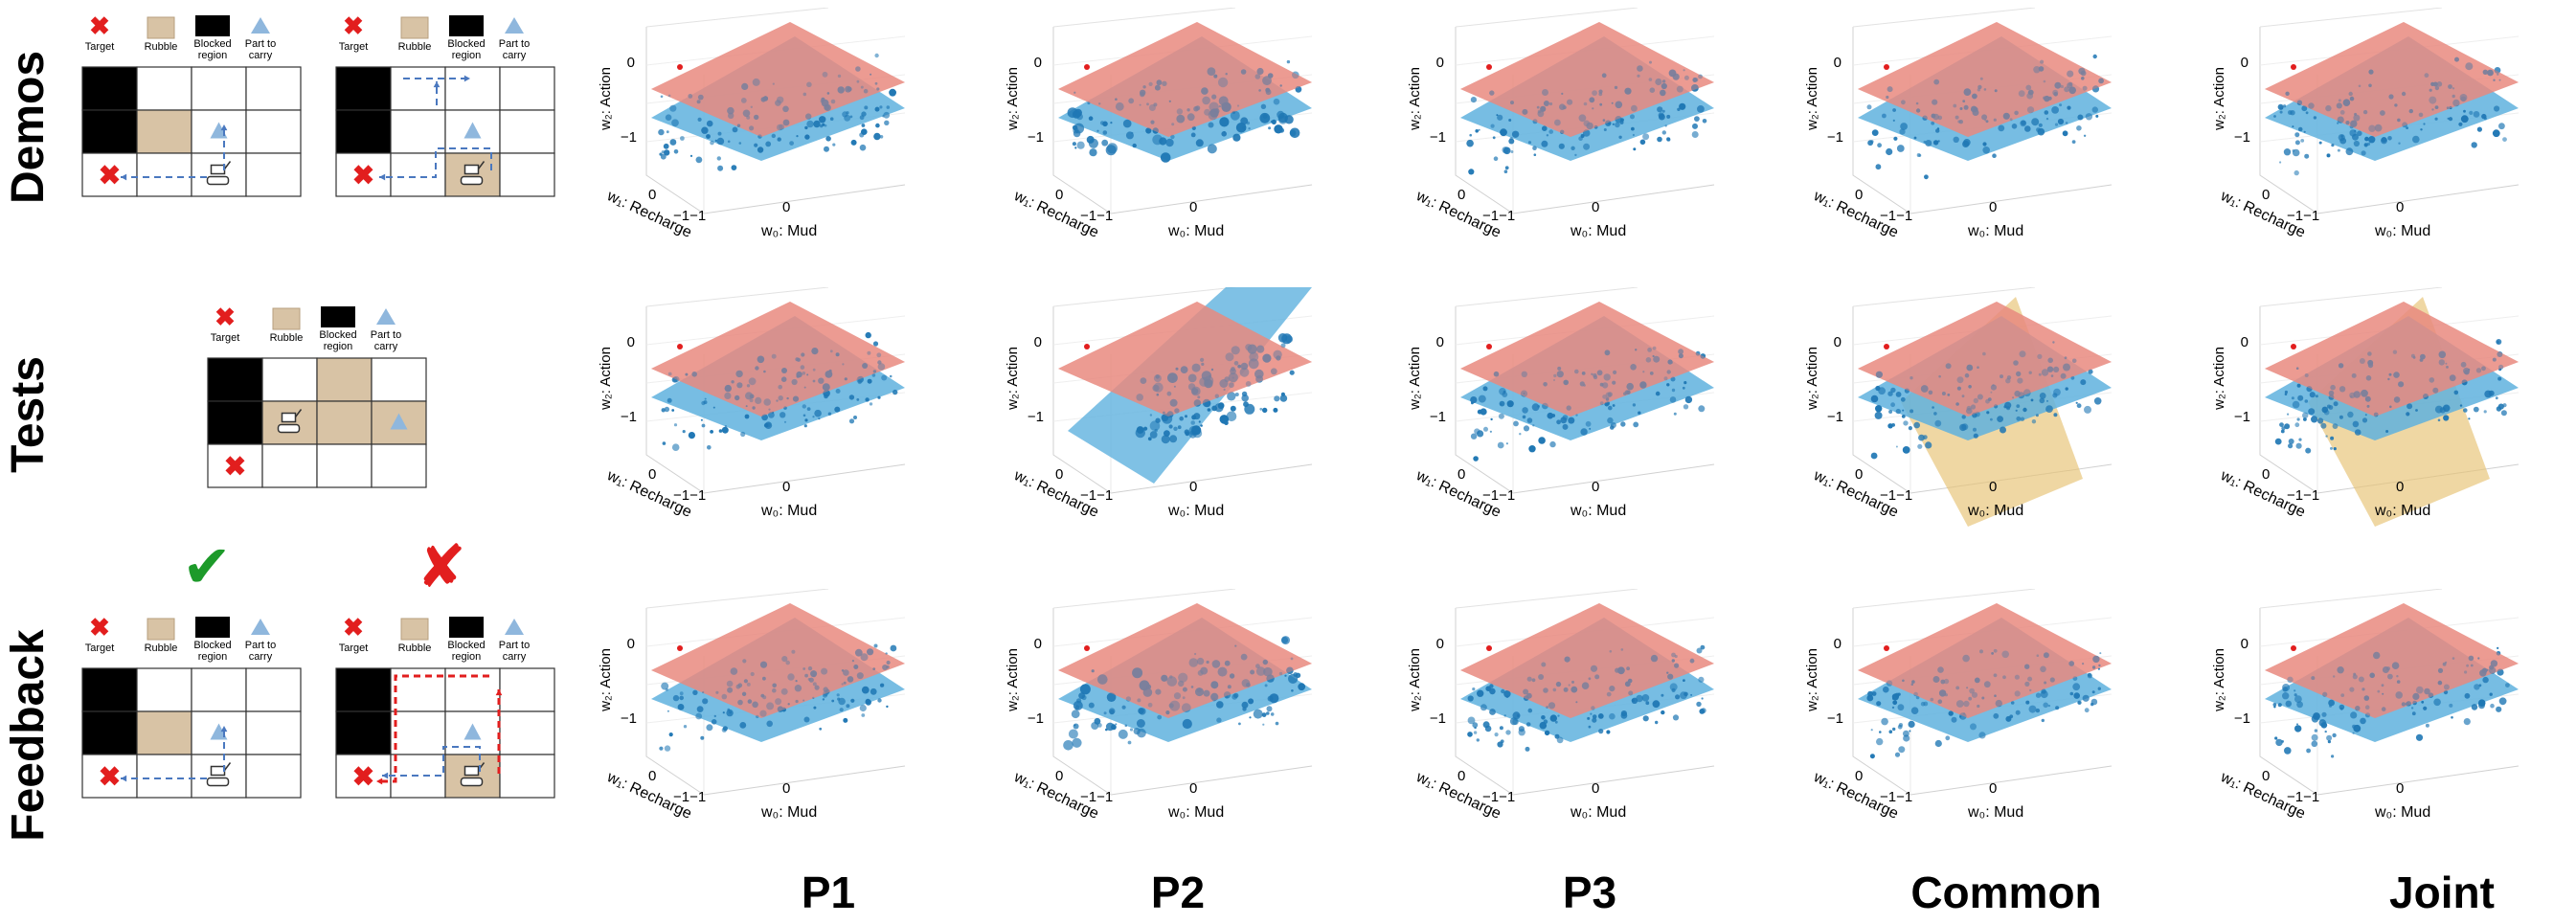 Image resolution: width=2576 pixels, height=924 pixels. Describe the element at coordinates (2293, 346) in the screenshot. I see `highlight-point` at that location.